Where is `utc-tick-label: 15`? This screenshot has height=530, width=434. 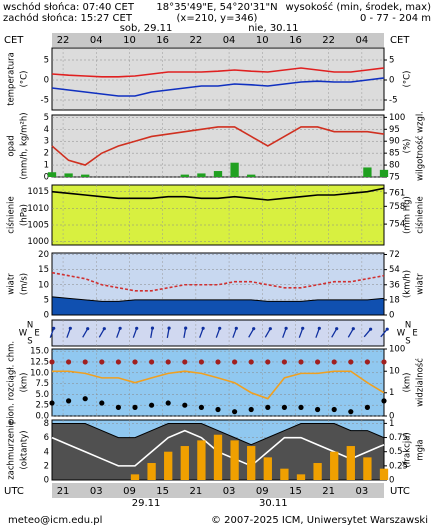 utc-tick-label: 15 is located at coordinates (295, 491).